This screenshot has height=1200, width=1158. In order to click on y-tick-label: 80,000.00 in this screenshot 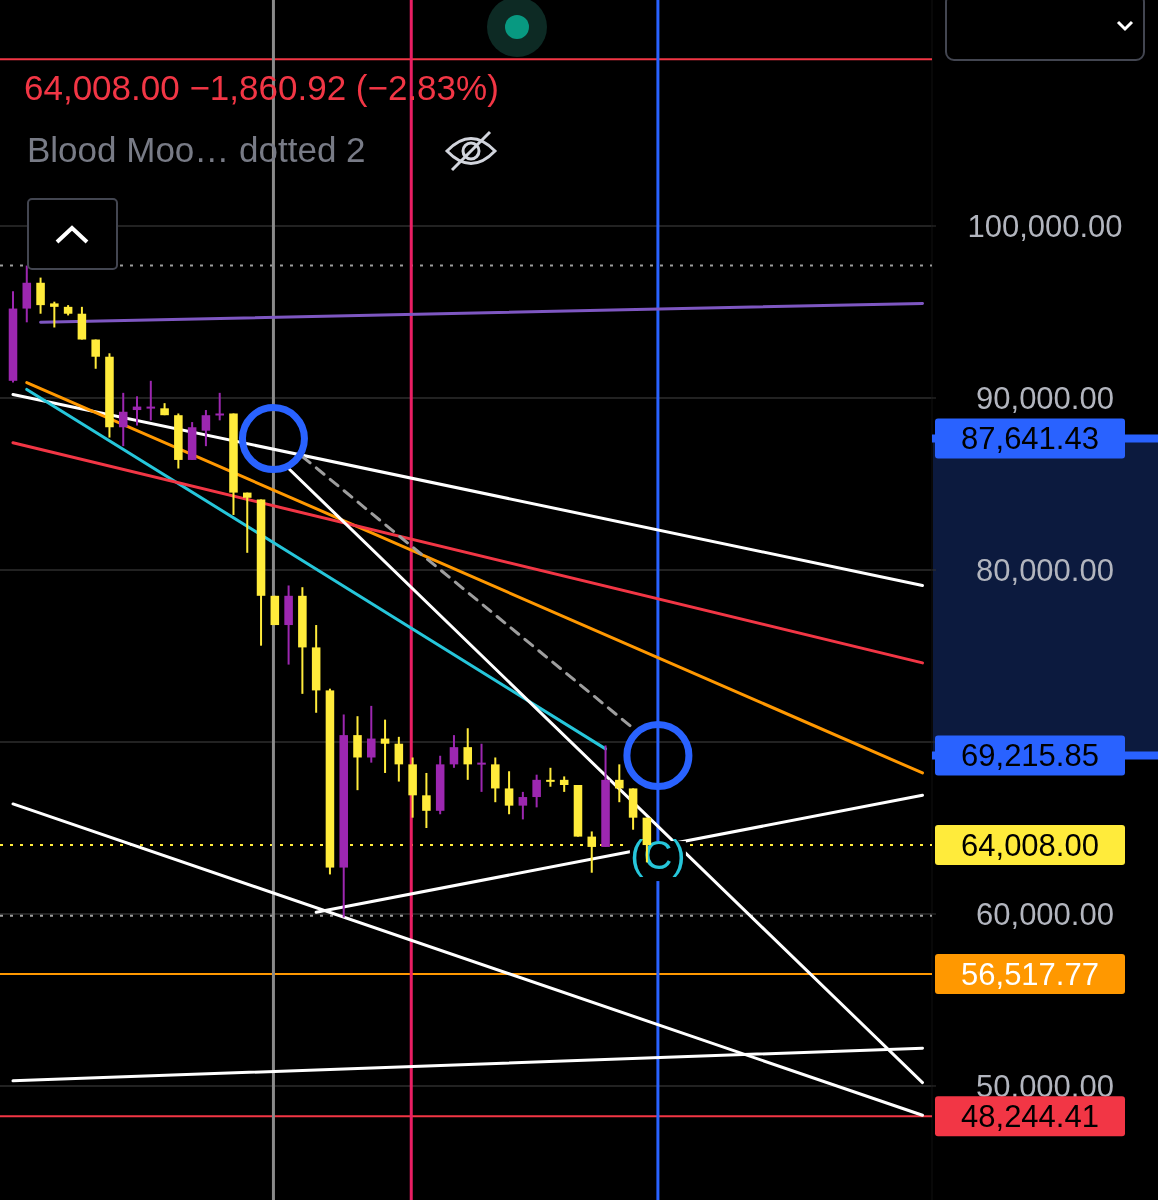, I will do `click(1045, 570)`.